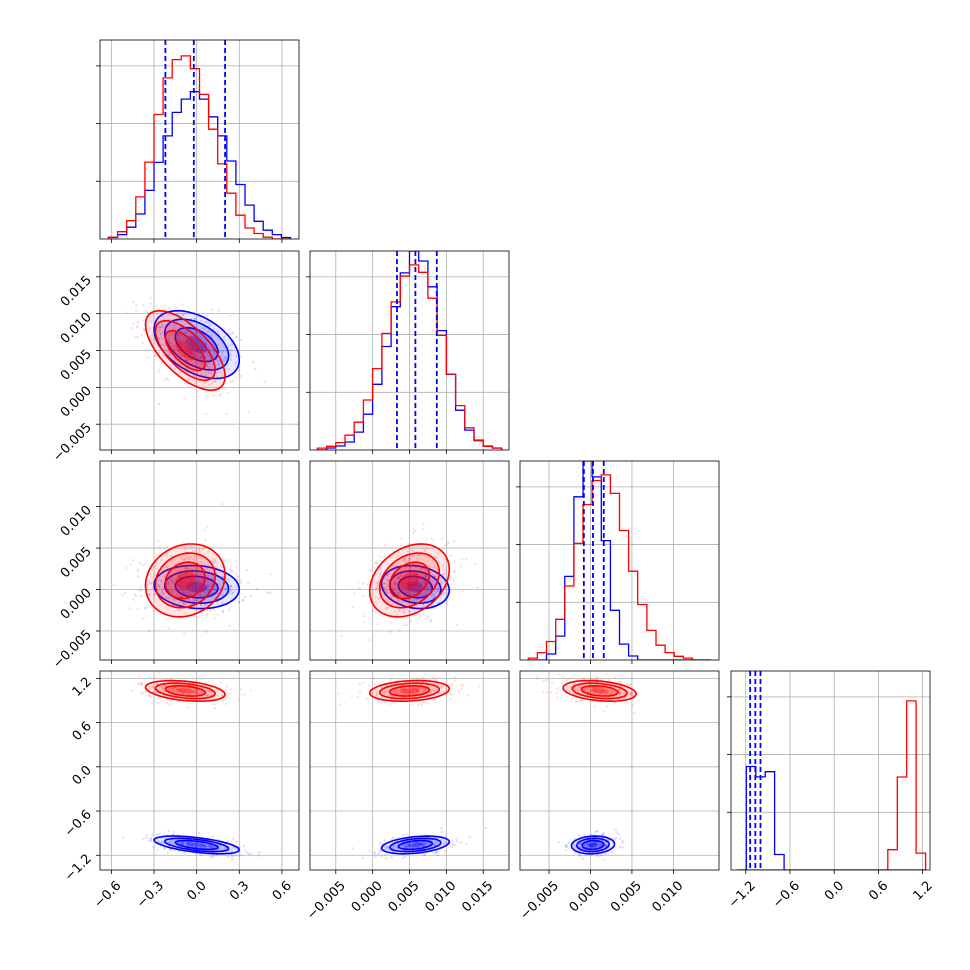 This screenshot has width=970, height=970. I want to click on hist-red, so click(831, 785).